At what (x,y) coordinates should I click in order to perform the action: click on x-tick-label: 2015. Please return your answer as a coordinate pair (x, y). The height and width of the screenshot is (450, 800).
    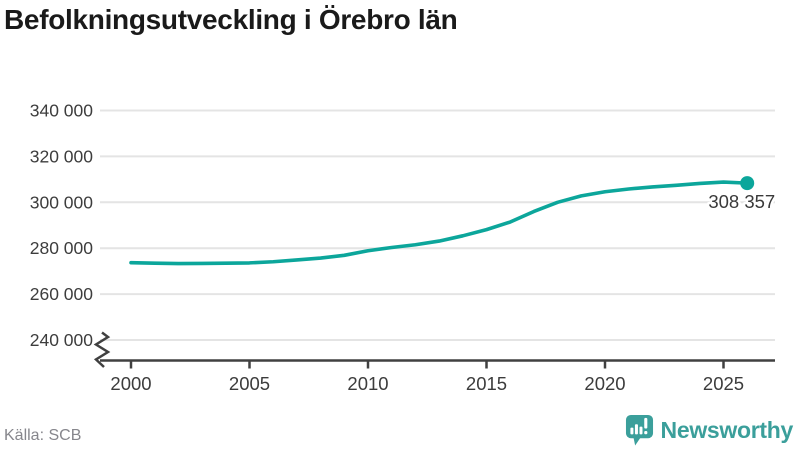
    Looking at the image, I should click on (486, 383).